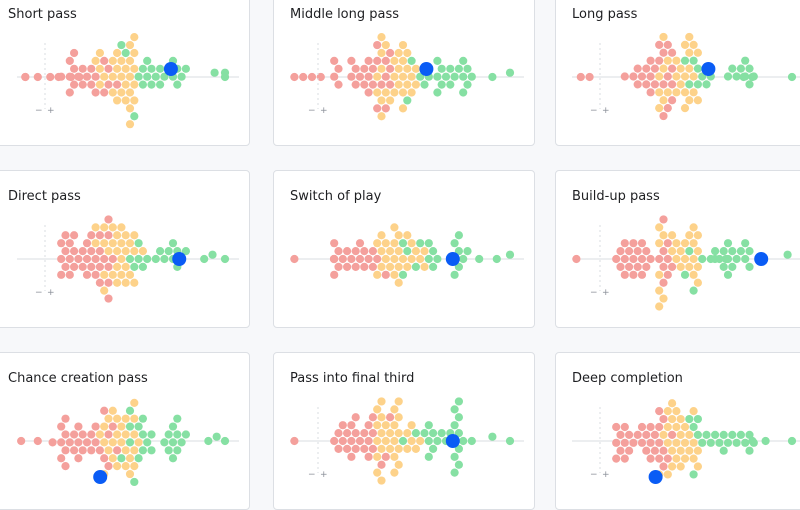  I want to click on card-direct-pass: Direct pass − +, so click(125, 249).